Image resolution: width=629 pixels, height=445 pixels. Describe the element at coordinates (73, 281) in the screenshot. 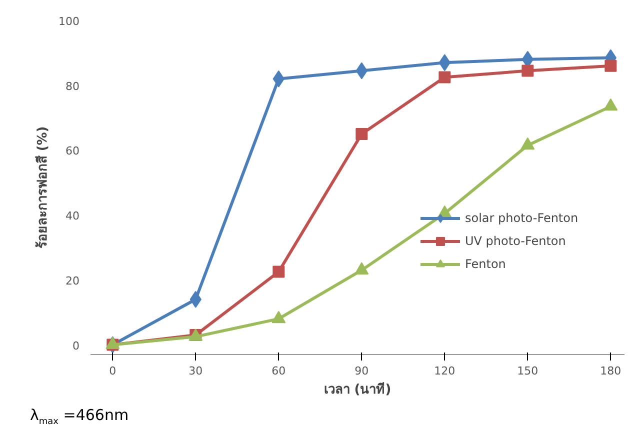

I see `y-tick-label: 20` at that location.